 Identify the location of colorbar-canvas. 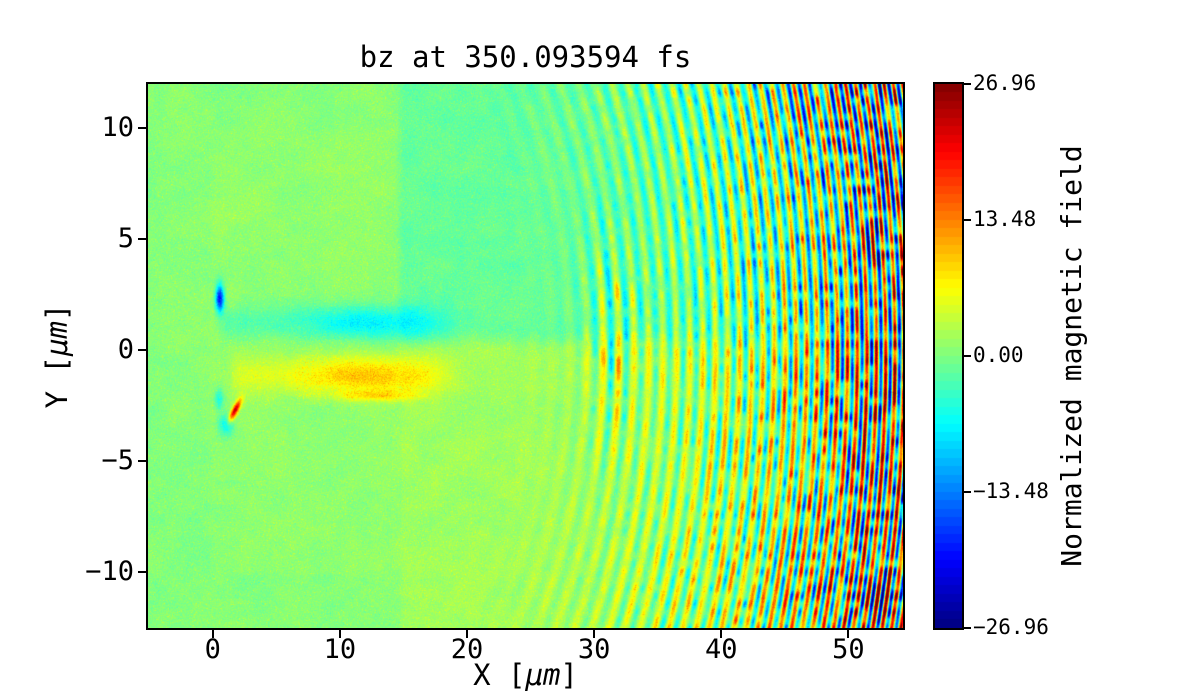
(948, 356).